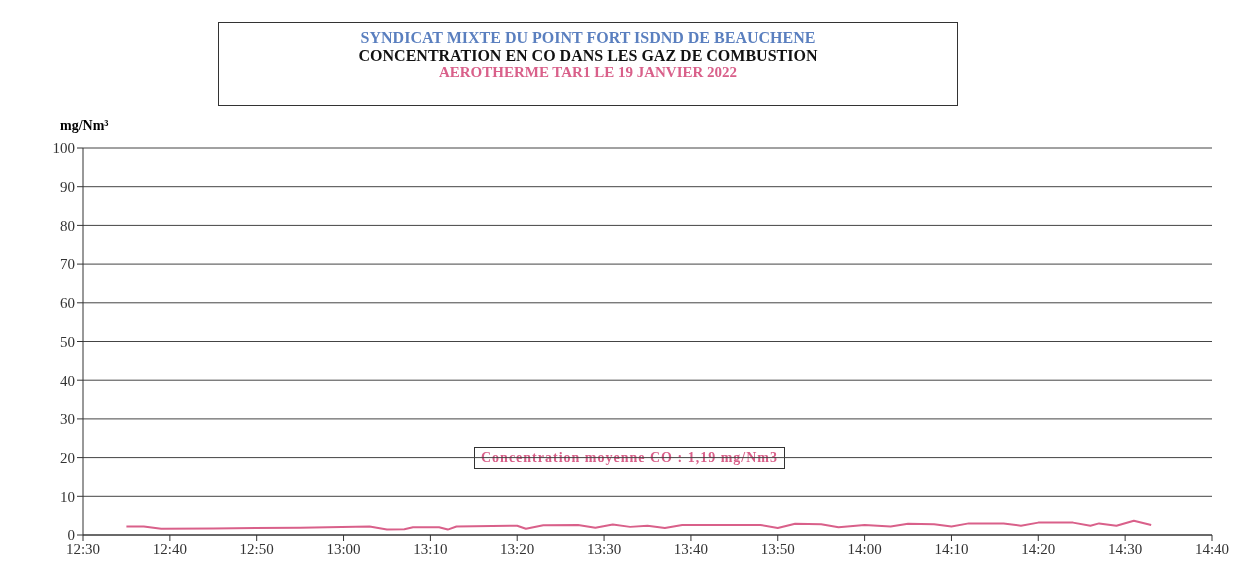 The height and width of the screenshot is (573, 1240). Describe the element at coordinates (691, 548) in the screenshot. I see `x-tick-label: 13:40` at that location.